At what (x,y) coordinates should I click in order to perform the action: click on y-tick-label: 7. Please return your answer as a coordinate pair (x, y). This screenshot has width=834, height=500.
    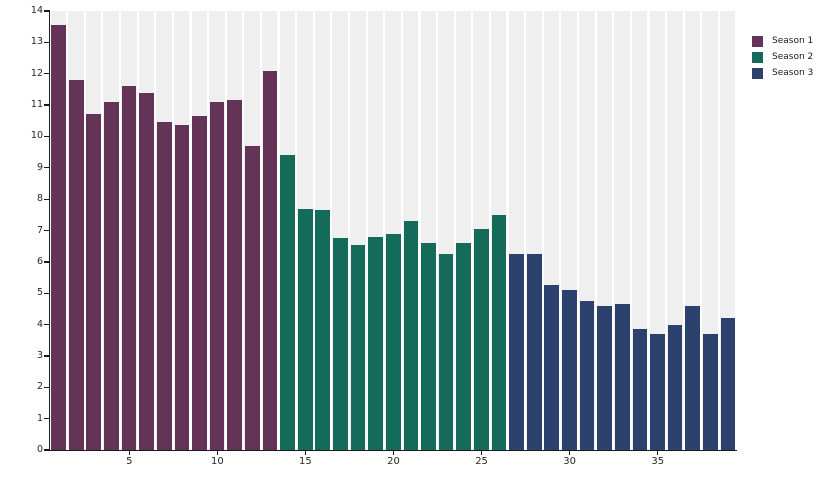
    Looking at the image, I should click on (39, 230).